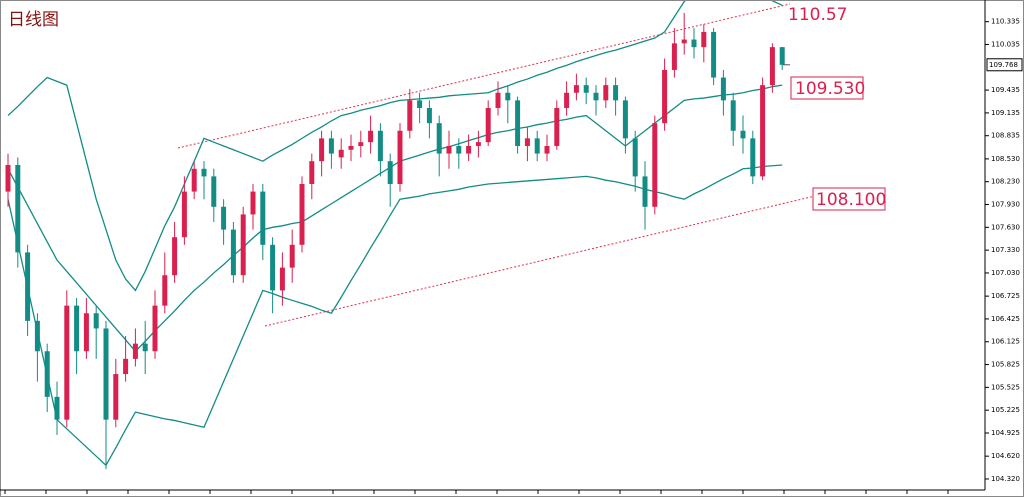  I want to click on y-tick-label: 105.825, so click(1005, 365).